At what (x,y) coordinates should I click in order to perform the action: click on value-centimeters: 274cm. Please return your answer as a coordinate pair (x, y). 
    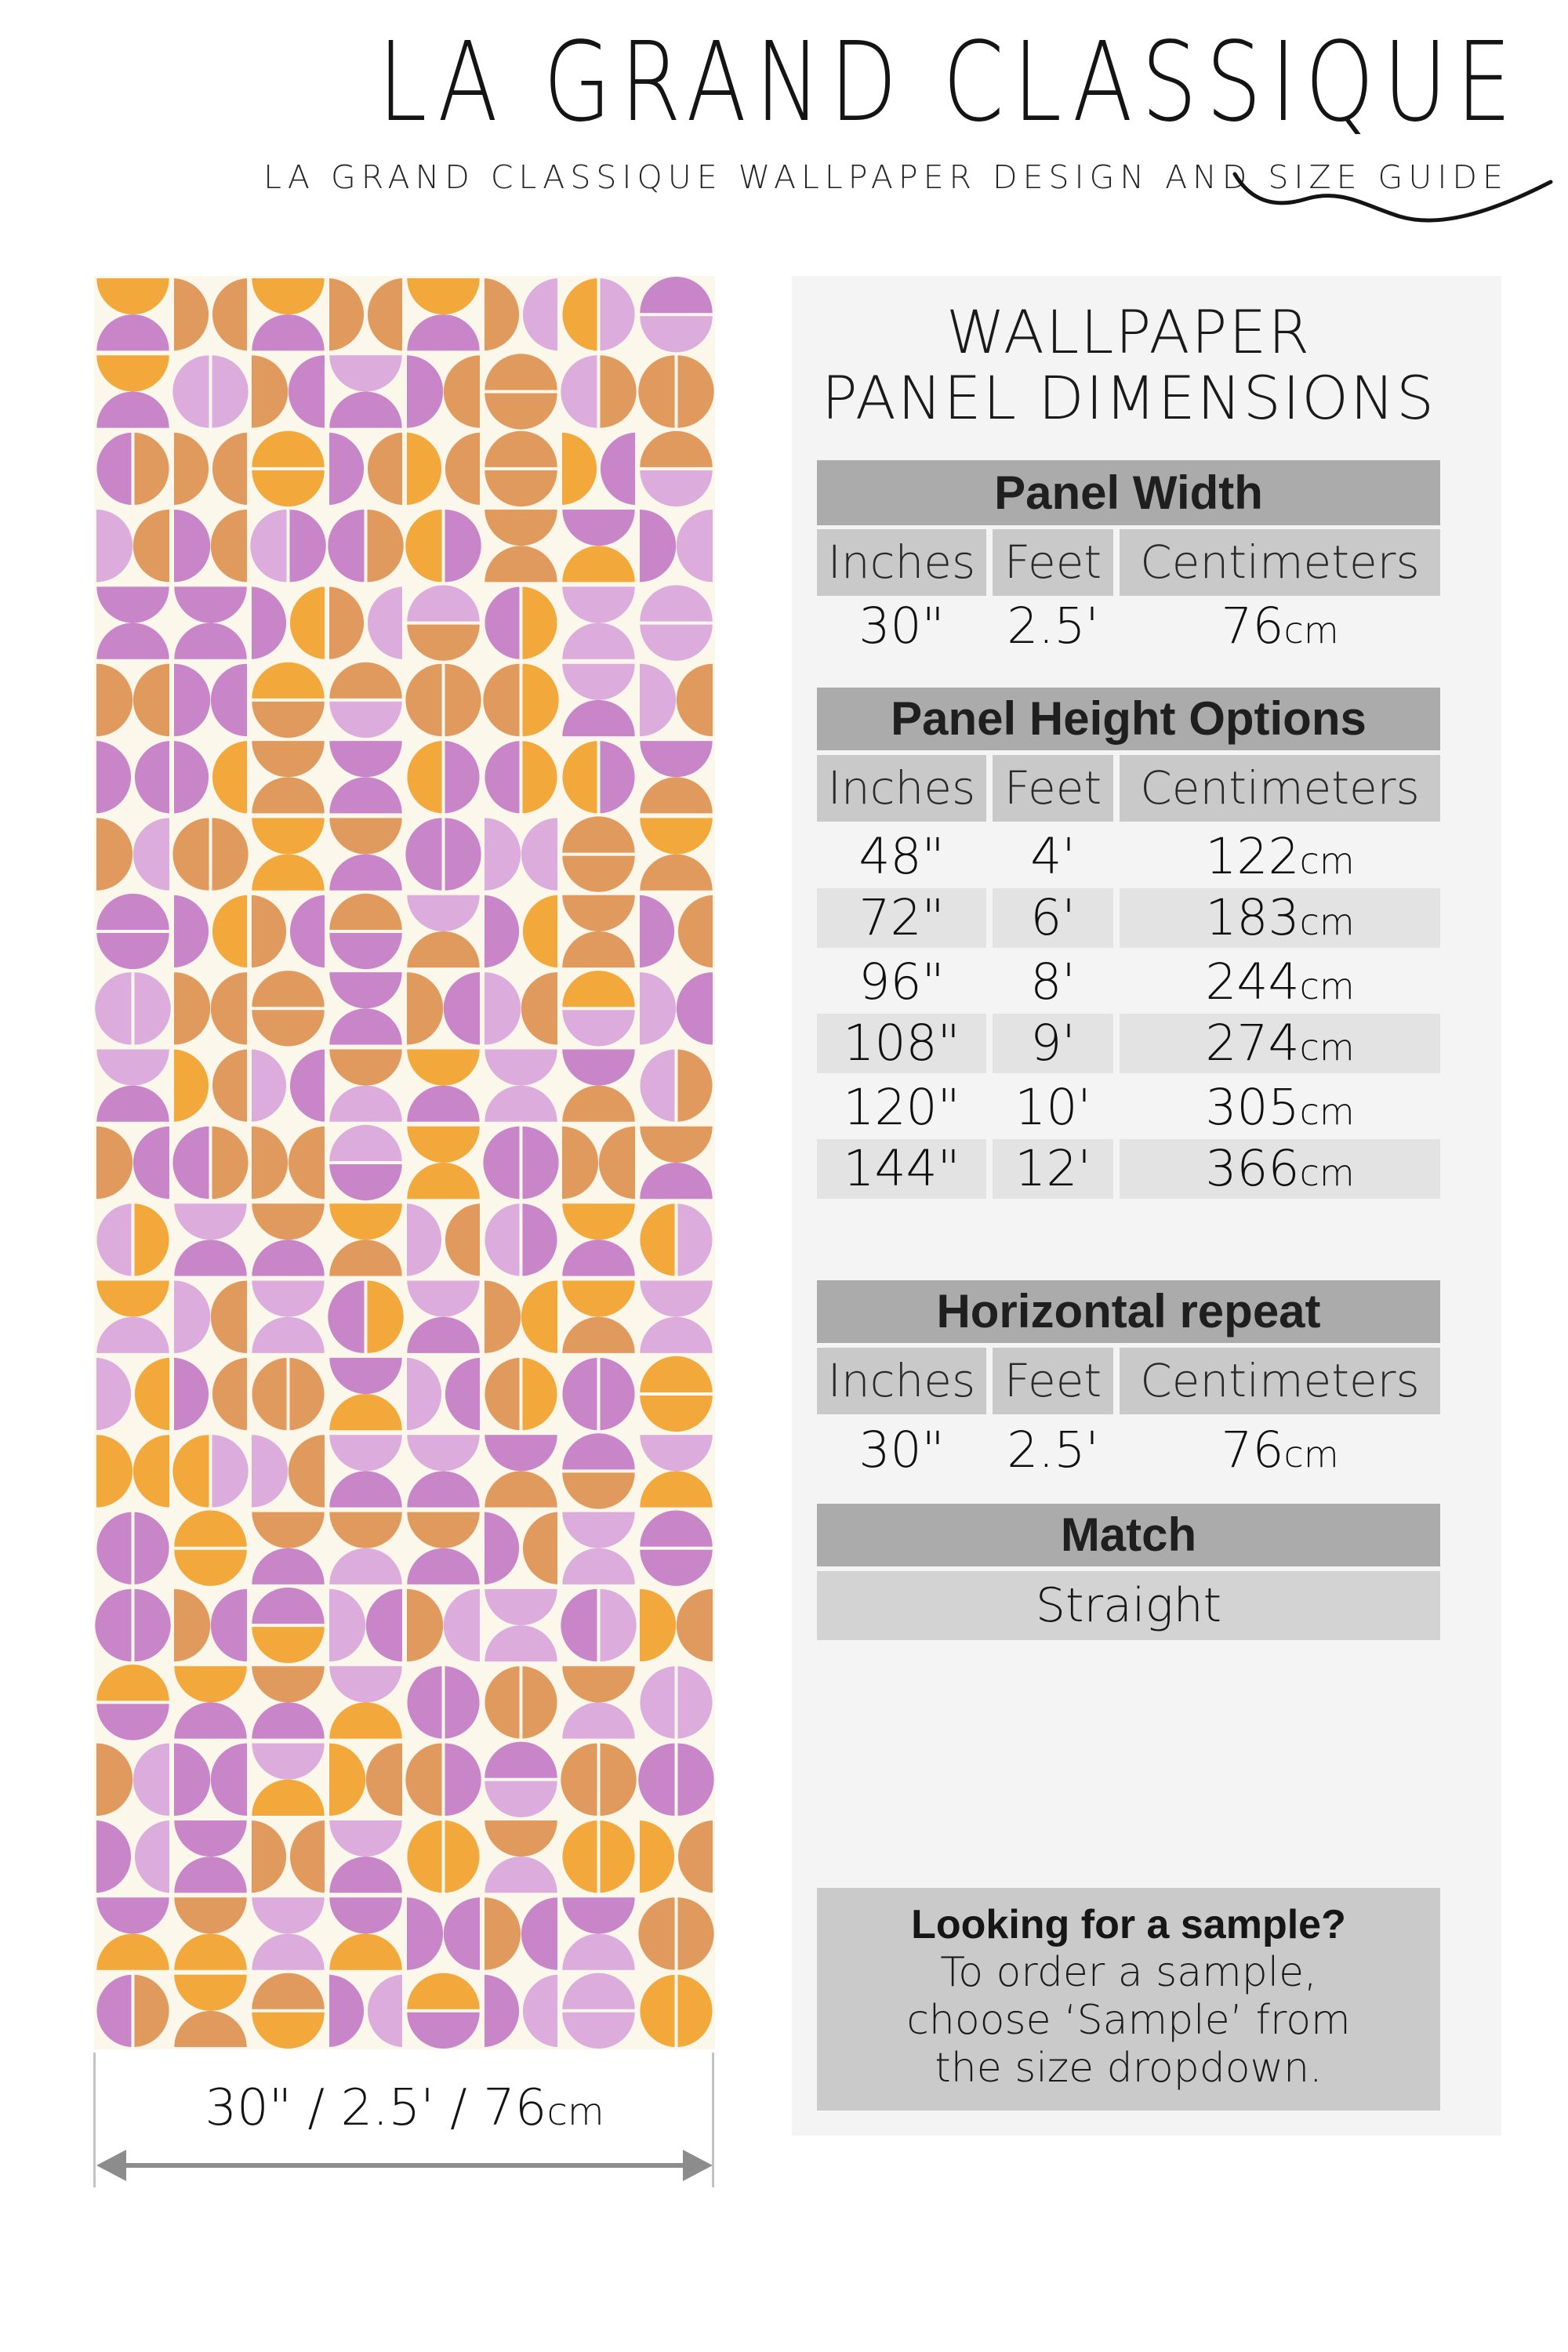
    Looking at the image, I should click on (1280, 1043).